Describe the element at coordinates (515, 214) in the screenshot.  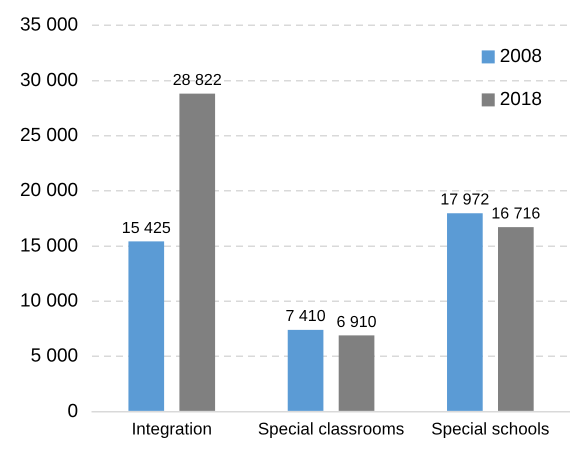
I see `data-label: 16 716` at that location.